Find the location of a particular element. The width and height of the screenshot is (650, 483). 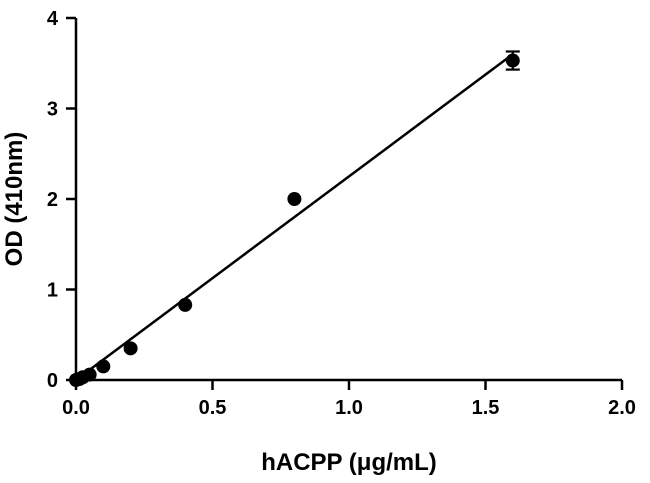

y-tick-label: 4 is located at coordinates (53, 19).